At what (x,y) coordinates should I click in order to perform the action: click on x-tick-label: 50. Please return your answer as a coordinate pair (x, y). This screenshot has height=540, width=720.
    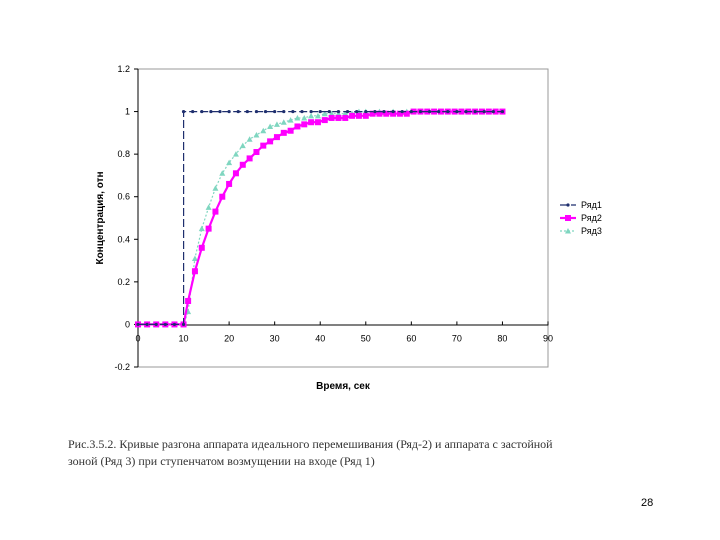
    Looking at the image, I should click on (366, 338).